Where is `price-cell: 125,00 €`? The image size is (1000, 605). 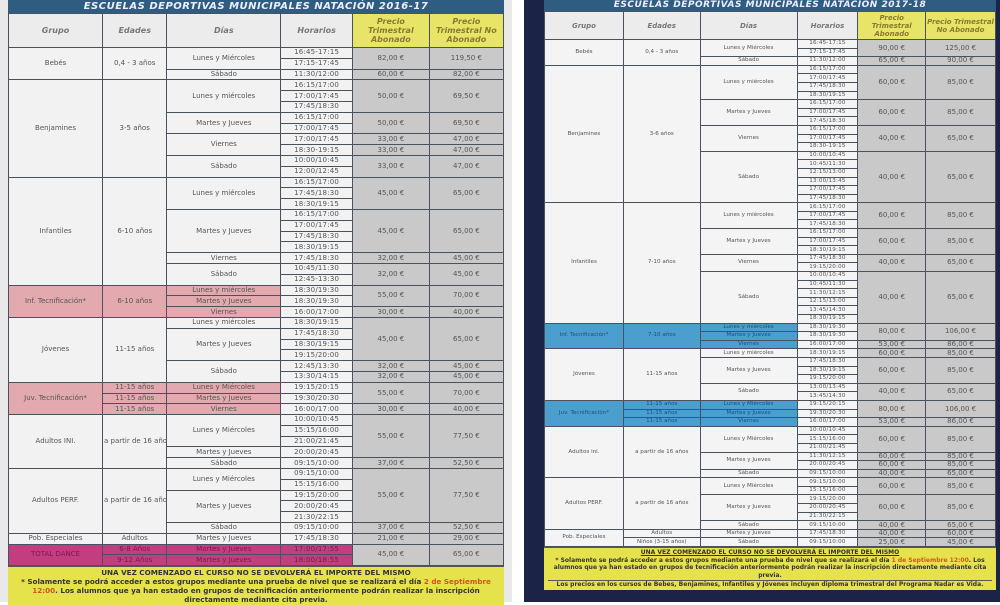 price-cell: 125,00 € is located at coordinates (960, 48).